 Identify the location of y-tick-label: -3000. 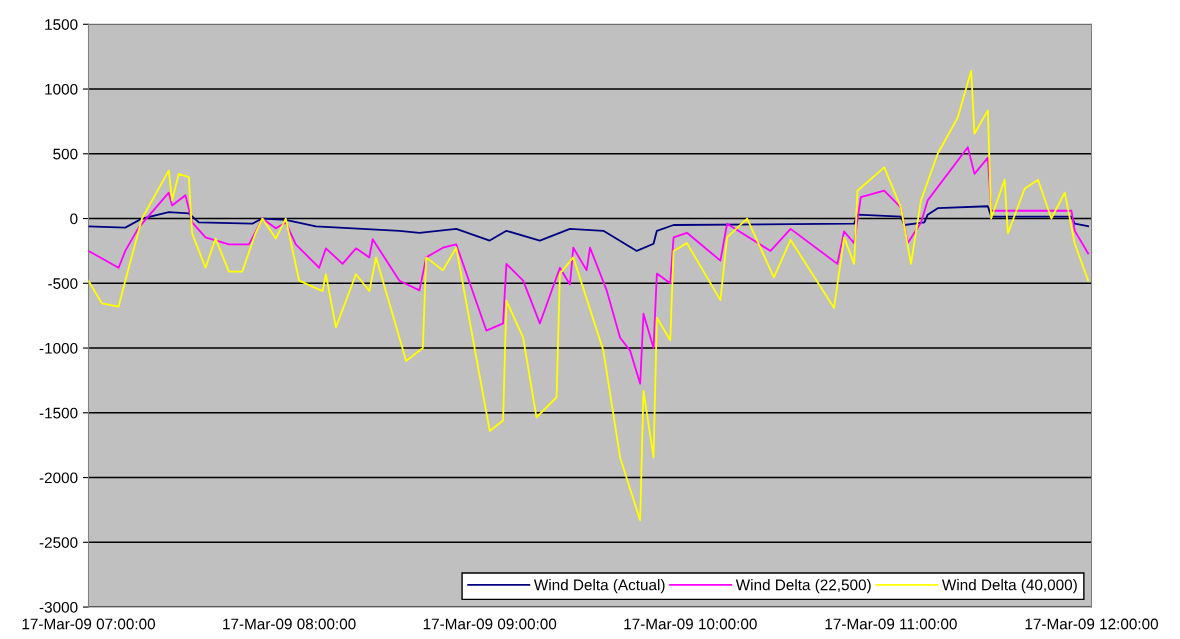
(58, 607).